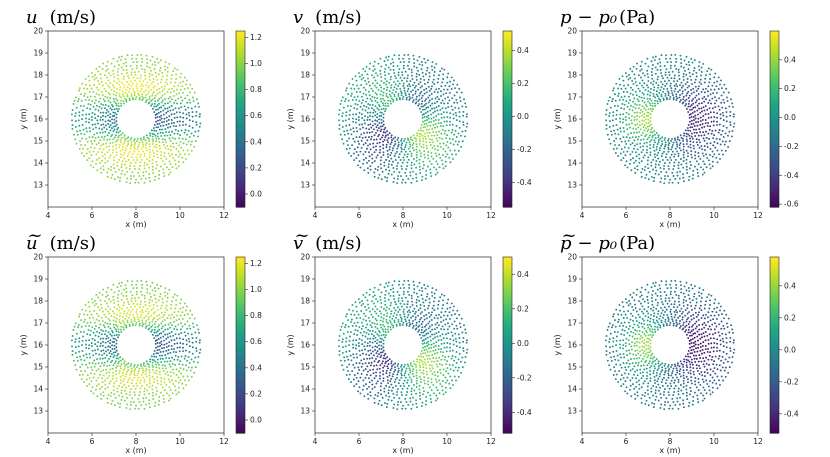 Image resolution: width=830 pixels, height=457 pixels. What do you see at coordinates (637, 17) in the screenshot?
I see `title-units: (Pa)` at bounding box center [637, 17].